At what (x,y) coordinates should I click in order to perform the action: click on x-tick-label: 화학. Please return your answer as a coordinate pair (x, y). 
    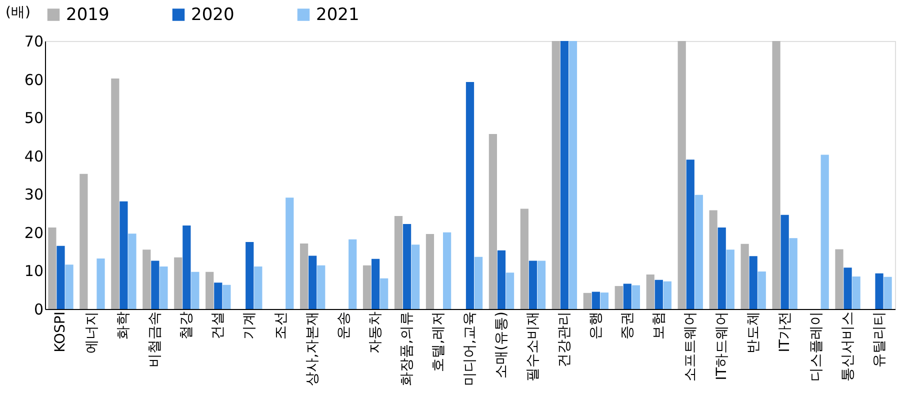
    Looking at the image, I should click on (124, 326).